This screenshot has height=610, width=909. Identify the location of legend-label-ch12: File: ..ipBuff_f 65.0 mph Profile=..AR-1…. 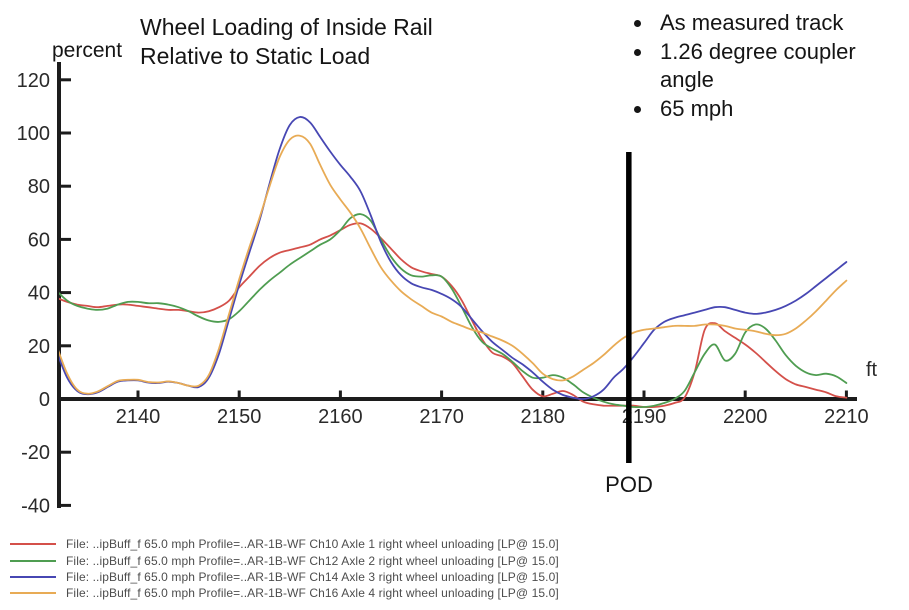
(312, 560).